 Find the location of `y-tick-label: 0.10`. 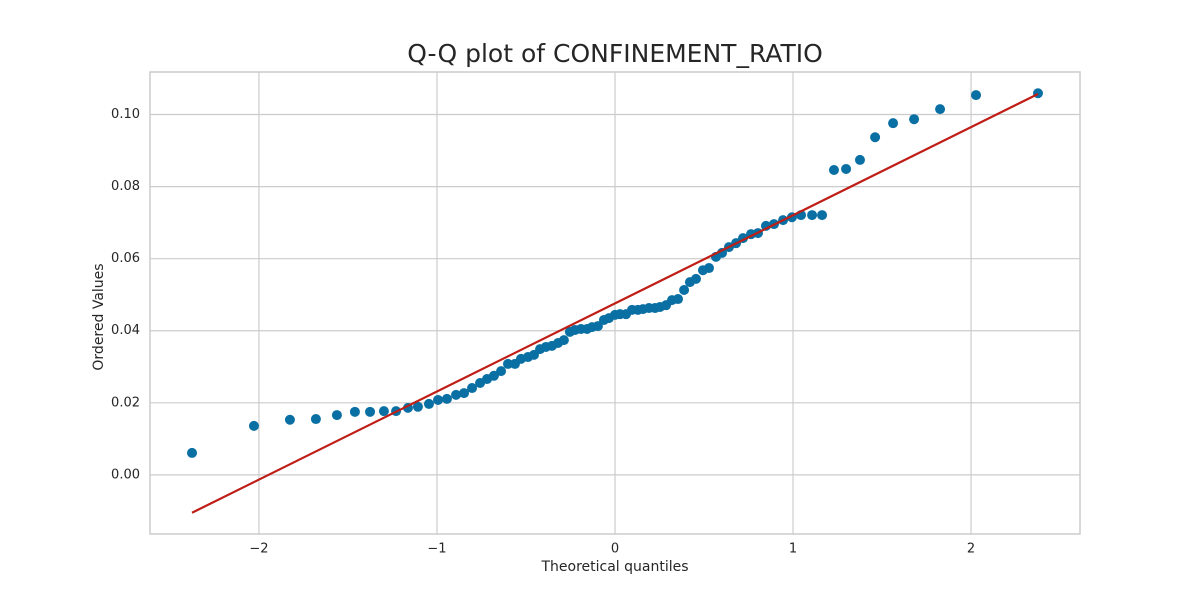

y-tick-label: 0.10 is located at coordinates (125, 114).